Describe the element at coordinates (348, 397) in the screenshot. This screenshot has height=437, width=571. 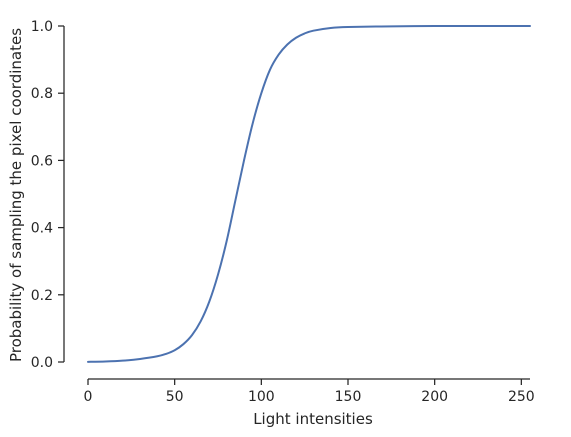
I see `x-tick-label-3: 150` at that location.